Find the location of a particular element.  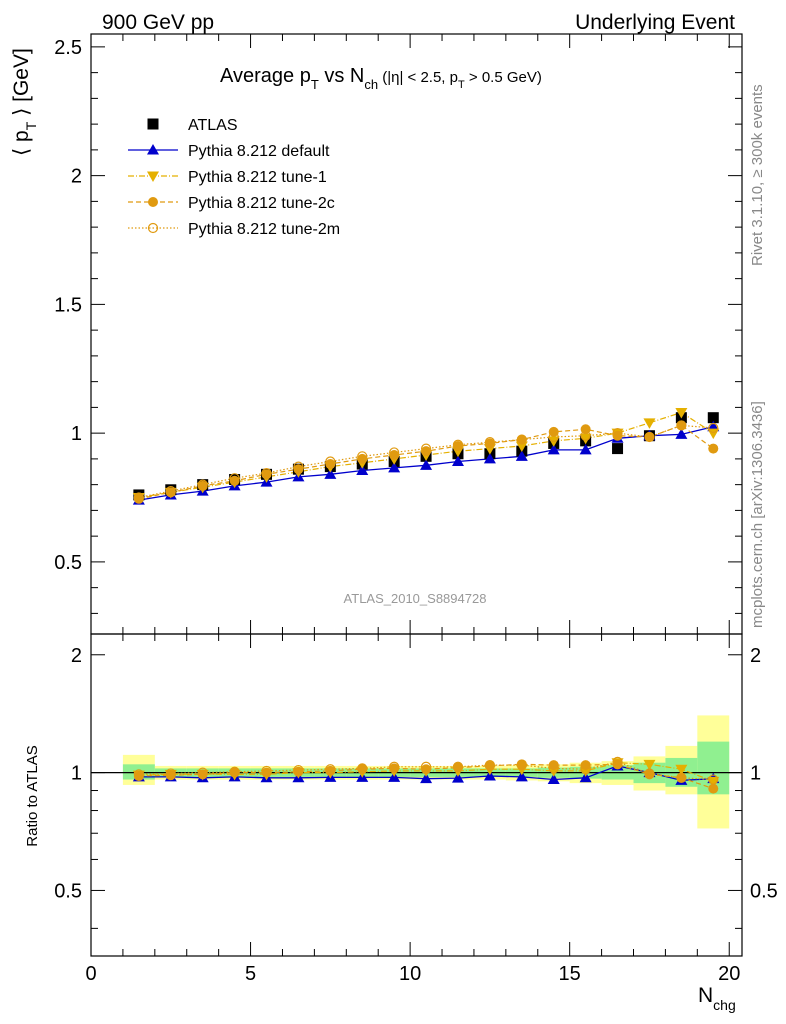

ratio-ytick-label-right: 1 is located at coordinates (755, 774).